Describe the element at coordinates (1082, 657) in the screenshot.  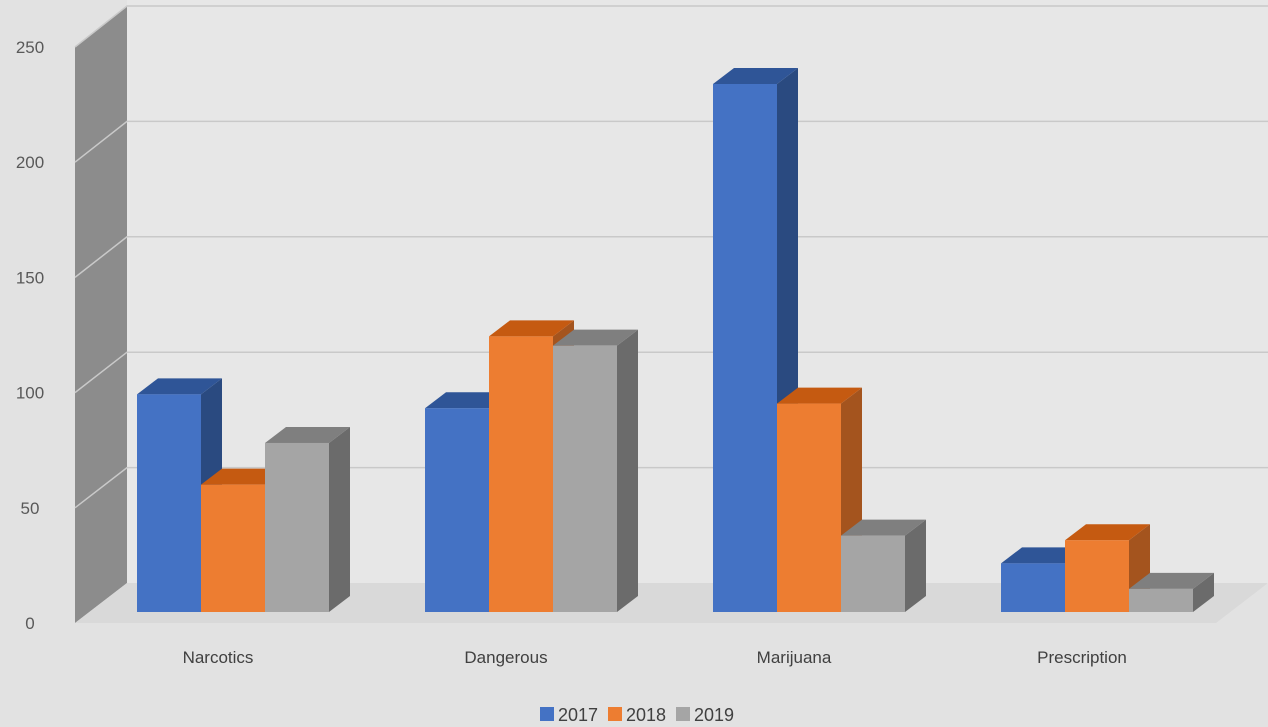
I see `x-tick-label: Prescription` at that location.